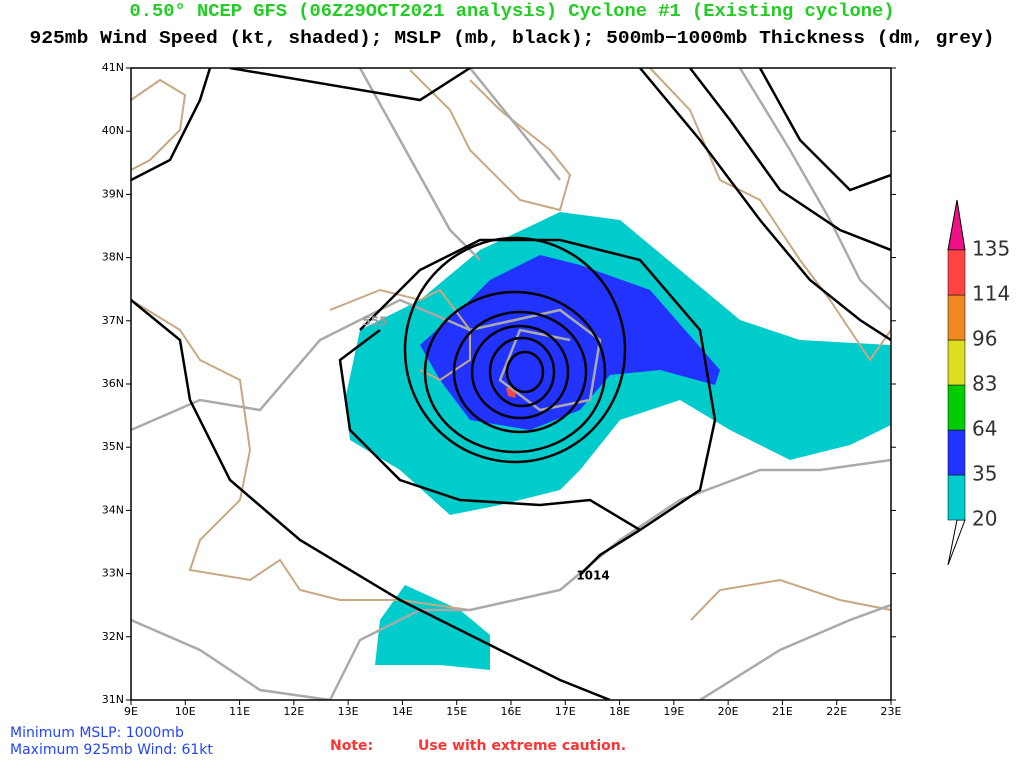 This screenshot has width=1024, height=768. Describe the element at coordinates (111, 750) in the screenshot. I see `max-wind: Maximum 925mb Wind: 61kt` at that location.